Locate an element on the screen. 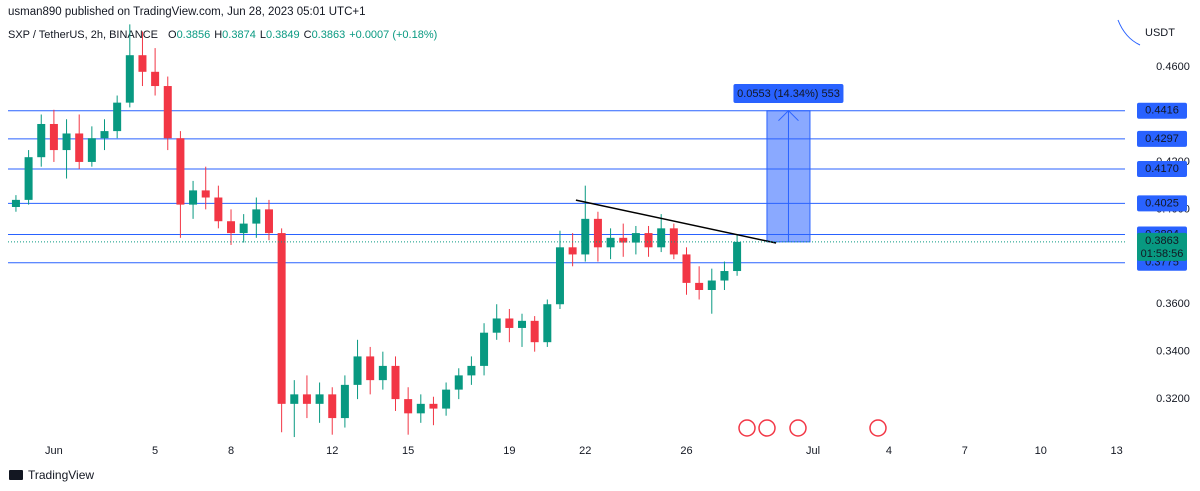  symbol: SXP / TetherUS, 2h, BINANCE is located at coordinates (83, 35).